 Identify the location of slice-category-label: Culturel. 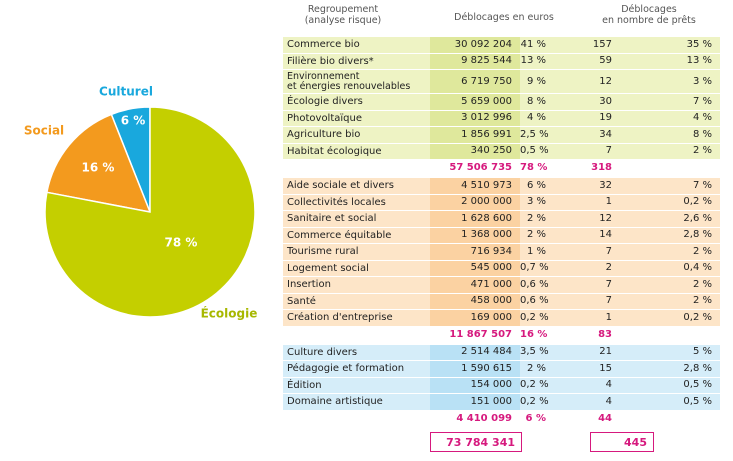
(126, 92).